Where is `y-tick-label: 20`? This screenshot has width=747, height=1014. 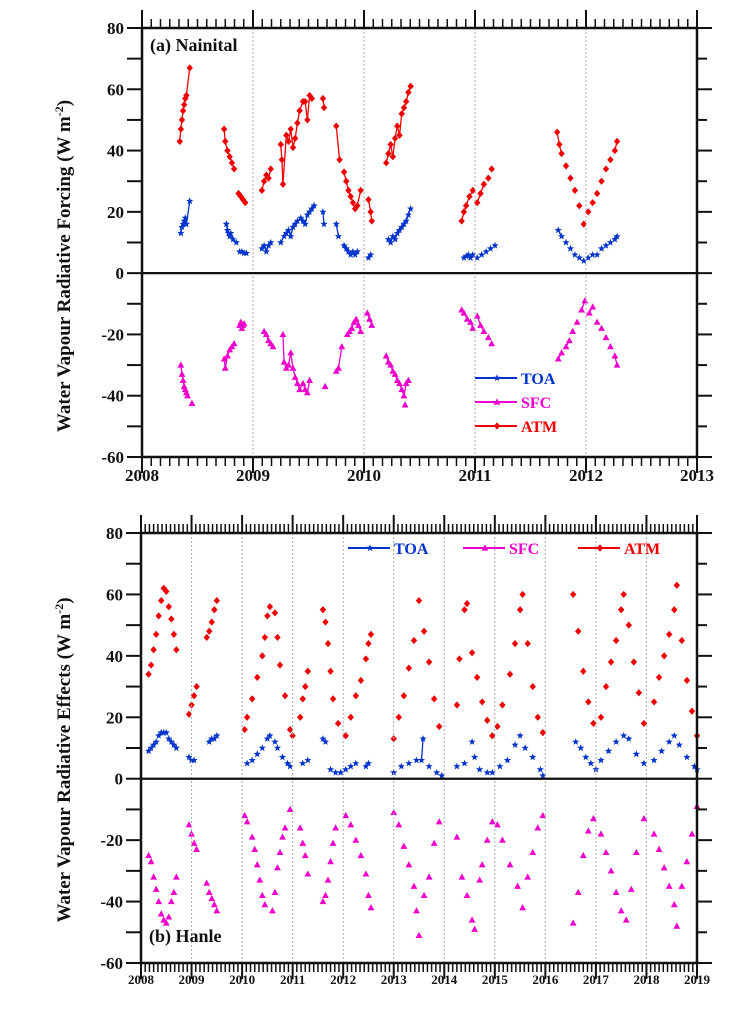
y-tick-label: 20 is located at coordinates (115, 212).